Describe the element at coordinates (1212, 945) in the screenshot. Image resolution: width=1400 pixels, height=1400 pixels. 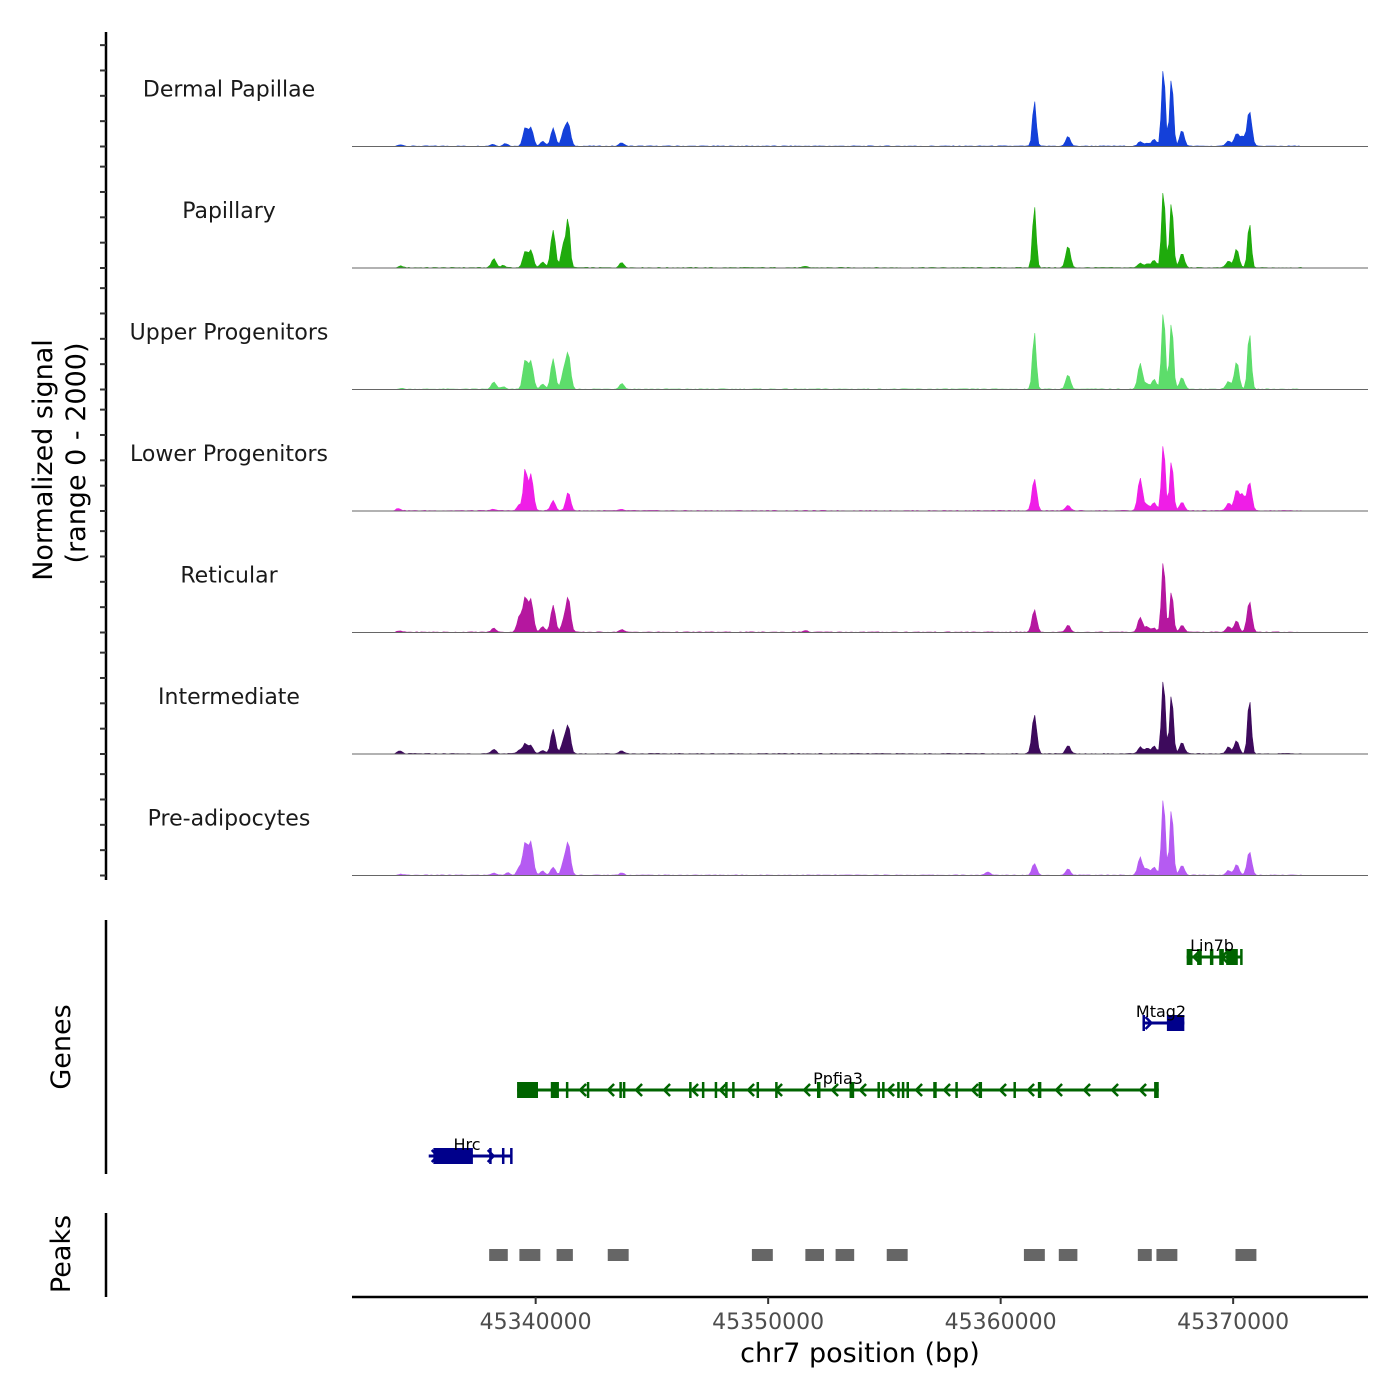
I see `gene-label: Lin7b` at that location.